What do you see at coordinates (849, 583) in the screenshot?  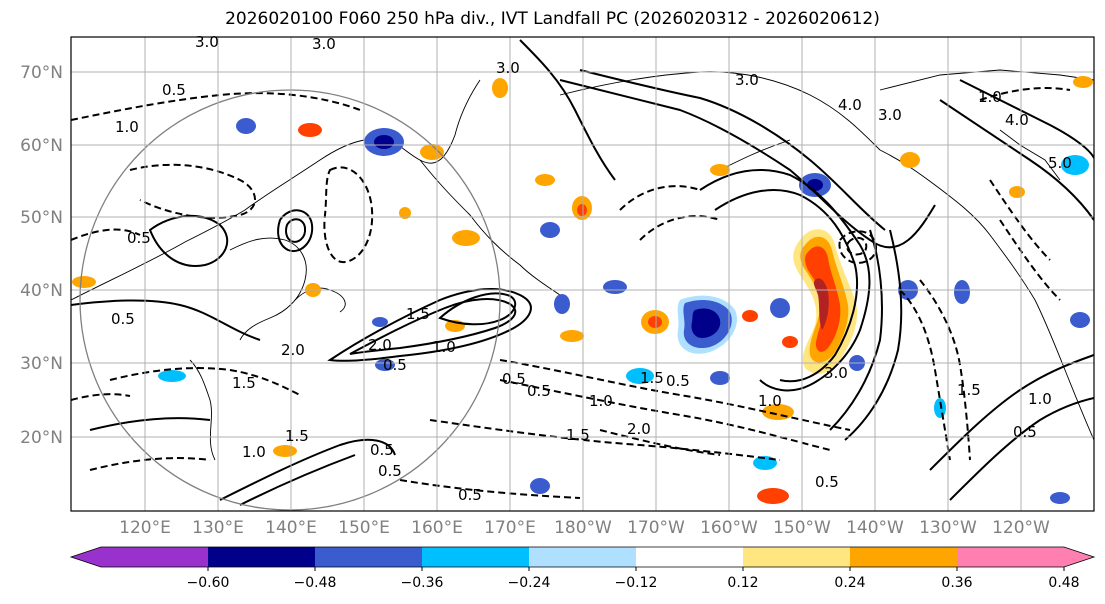 I see `colorbar-label: 0.24` at bounding box center [849, 583].